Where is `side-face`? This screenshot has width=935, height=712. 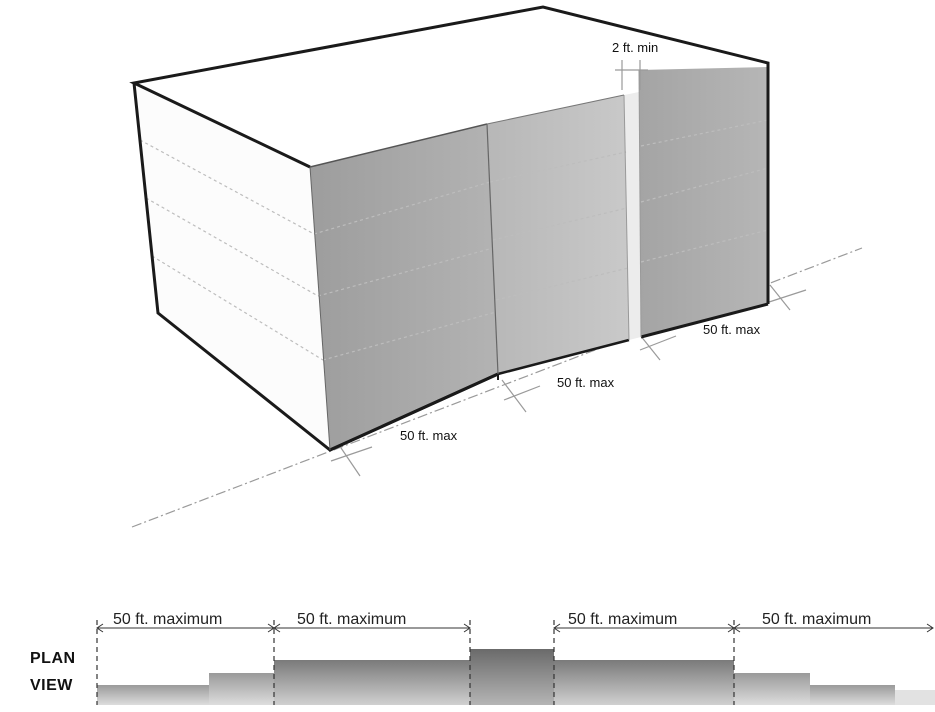 side-face is located at coordinates (232, 266).